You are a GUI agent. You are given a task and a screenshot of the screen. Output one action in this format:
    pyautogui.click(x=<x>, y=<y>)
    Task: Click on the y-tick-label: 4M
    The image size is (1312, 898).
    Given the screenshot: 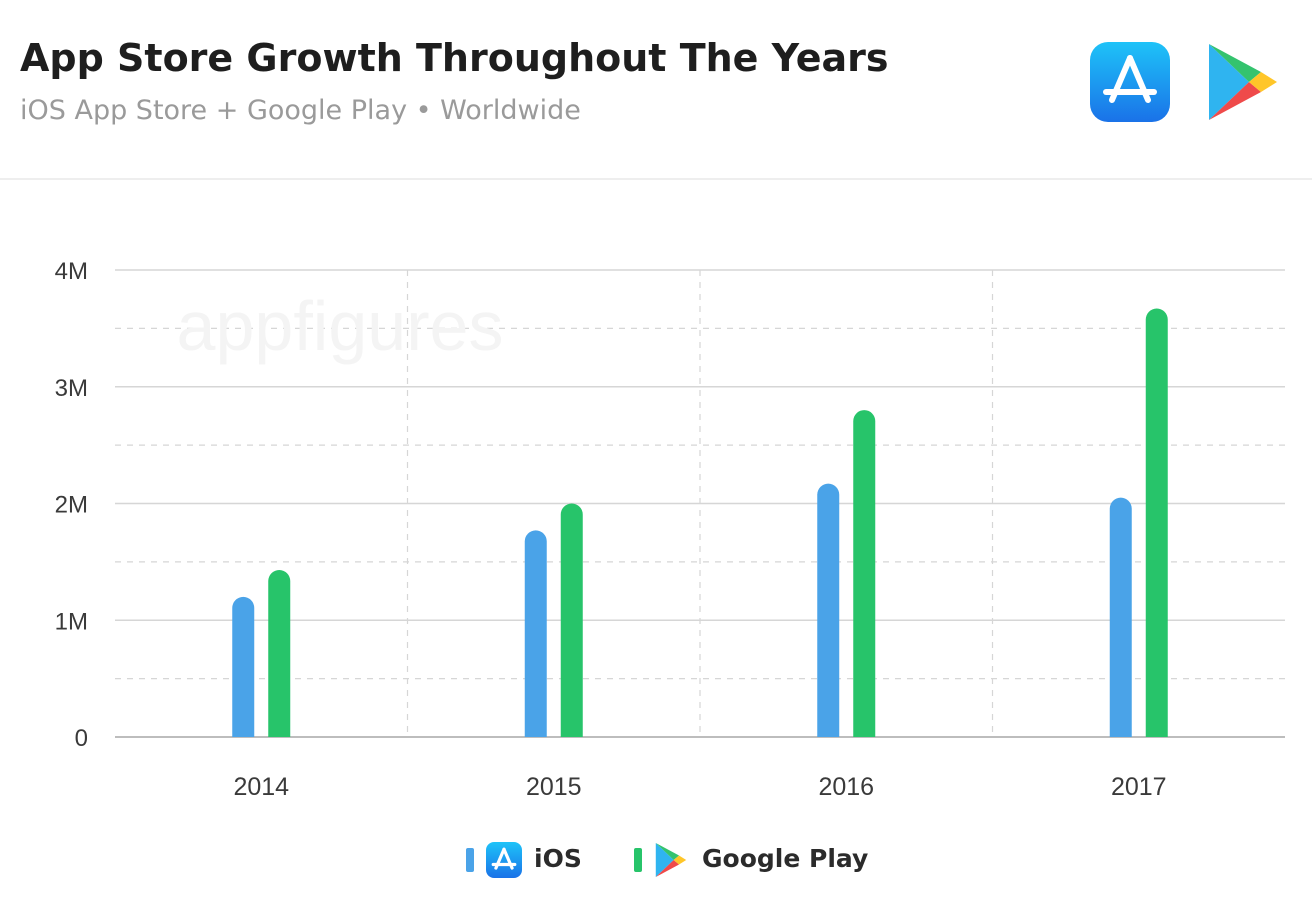 What is the action you would take?
    pyautogui.click(x=71, y=271)
    